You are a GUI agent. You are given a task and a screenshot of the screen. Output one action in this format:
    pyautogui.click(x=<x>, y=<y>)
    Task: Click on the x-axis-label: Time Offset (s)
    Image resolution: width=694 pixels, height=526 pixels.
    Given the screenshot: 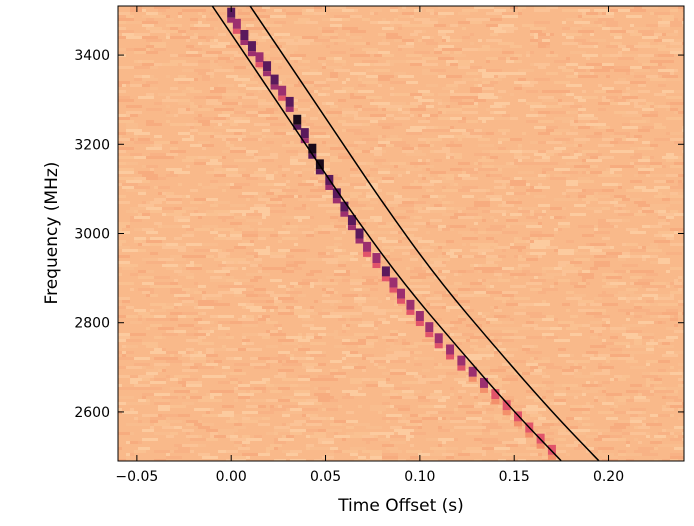 What is the action you would take?
    pyautogui.click(x=400, y=506)
    